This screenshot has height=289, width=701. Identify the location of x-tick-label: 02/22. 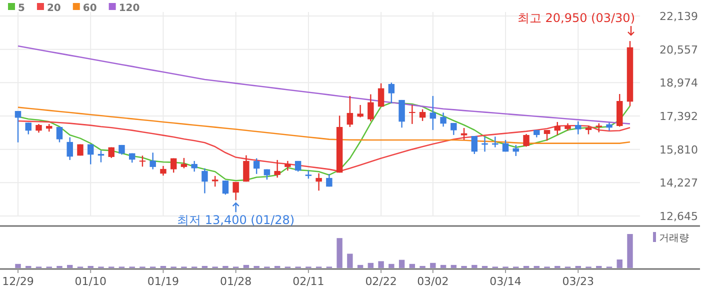
(381, 281).